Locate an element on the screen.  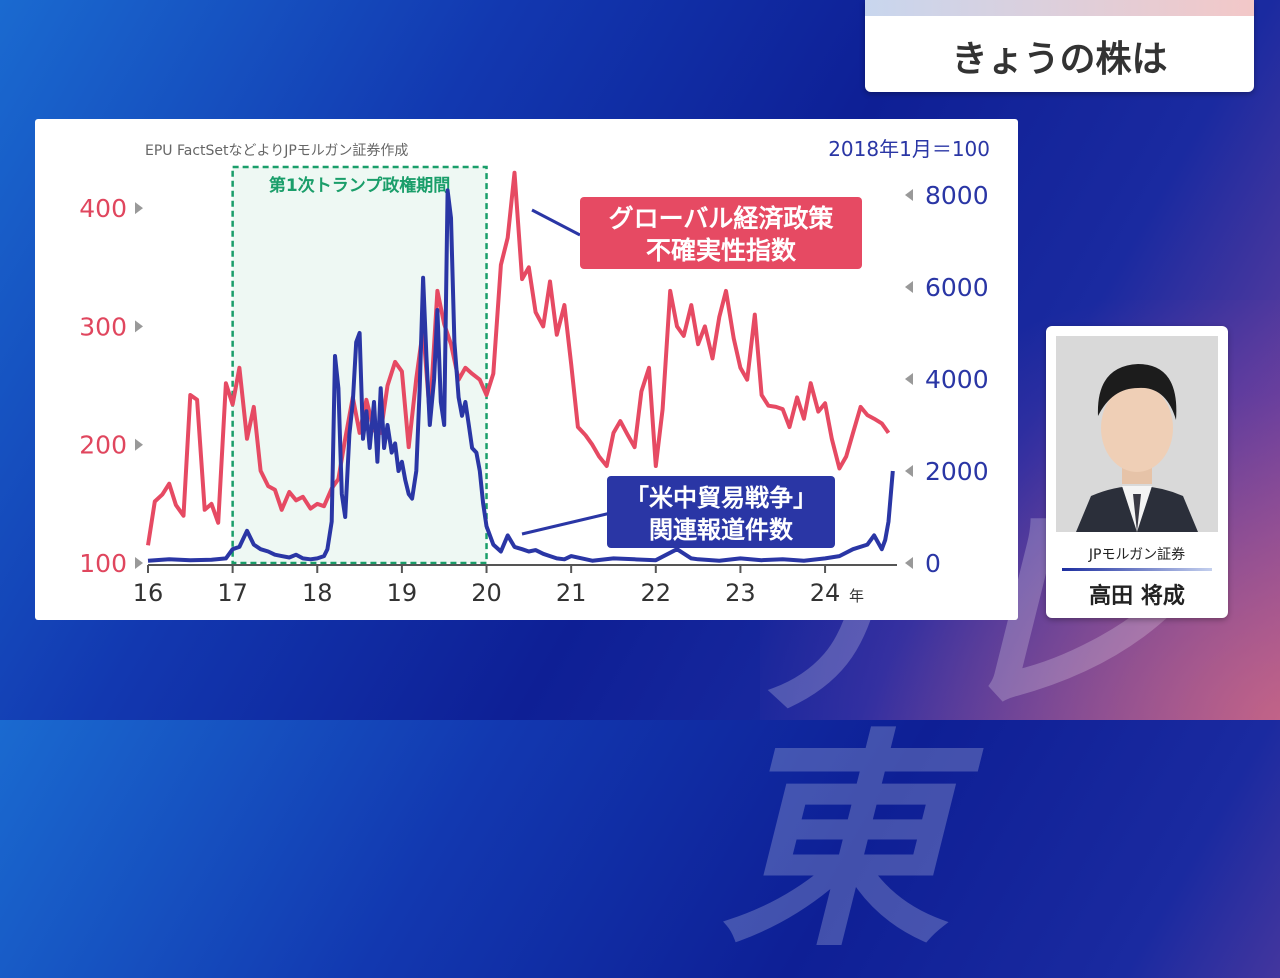
epu-callout-pointer is located at coordinates (556, 222).